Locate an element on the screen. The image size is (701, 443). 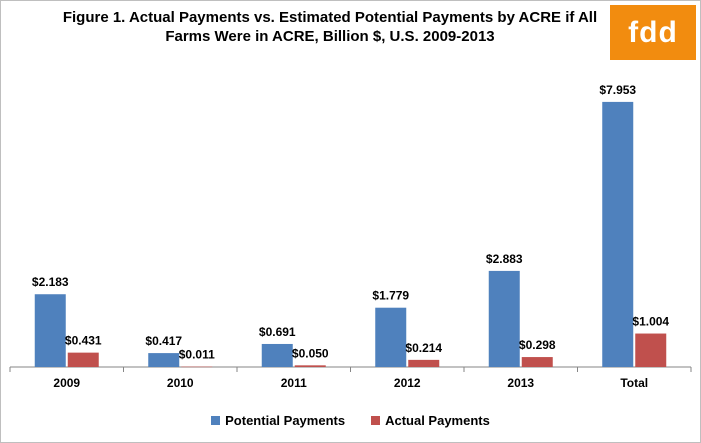
bar-actual-2011 is located at coordinates (310, 366).